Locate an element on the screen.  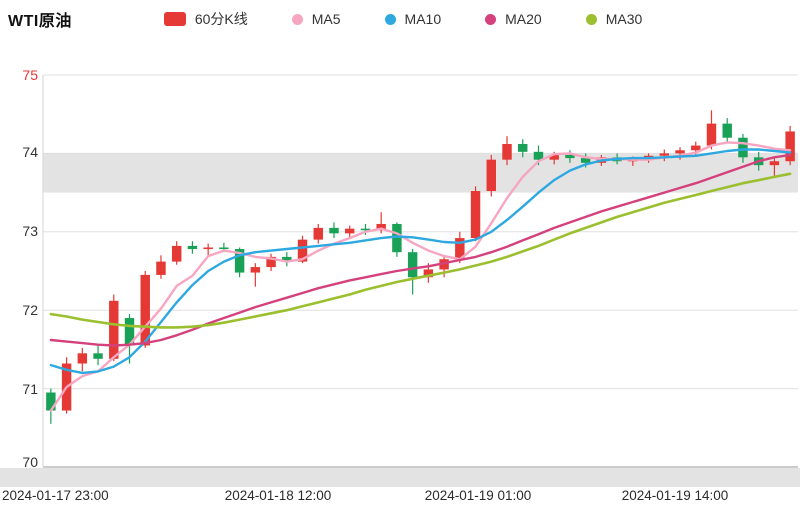
x-axis-label: 2024-01-19 14:00 is located at coordinates (675, 495).